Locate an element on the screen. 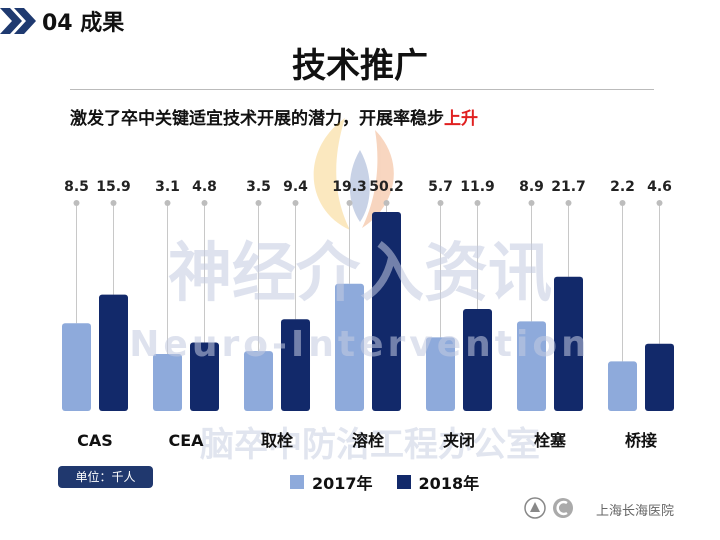 Image resolution: width=720 pixels, height=540 pixels. value-label: 9.4 is located at coordinates (295, 187).